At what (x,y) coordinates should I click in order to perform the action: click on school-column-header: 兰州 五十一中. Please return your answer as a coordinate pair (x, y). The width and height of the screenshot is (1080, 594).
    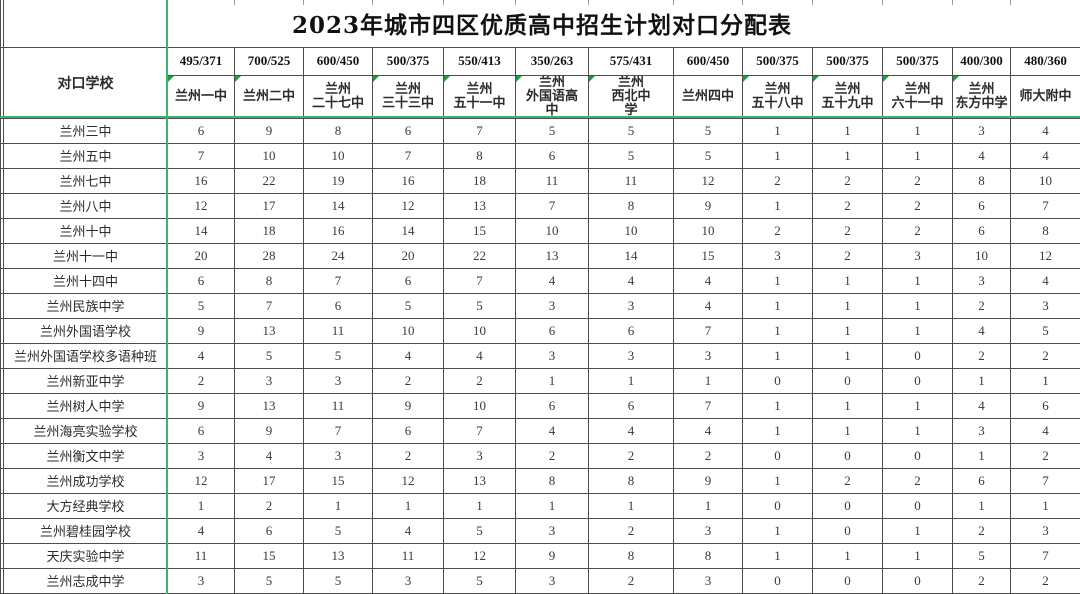
    Looking at the image, I should click on (479, 96).